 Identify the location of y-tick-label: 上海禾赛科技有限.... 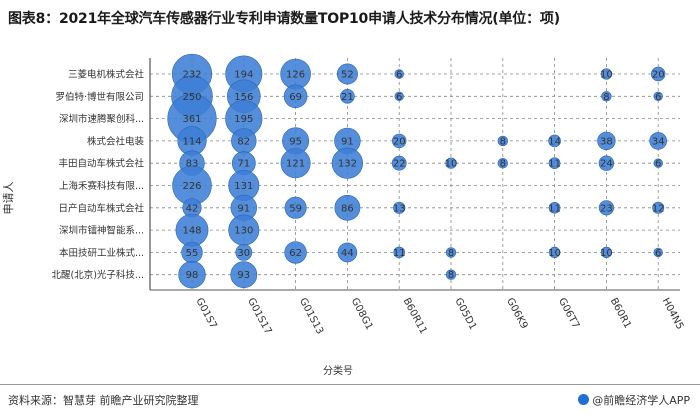
(101, 186).